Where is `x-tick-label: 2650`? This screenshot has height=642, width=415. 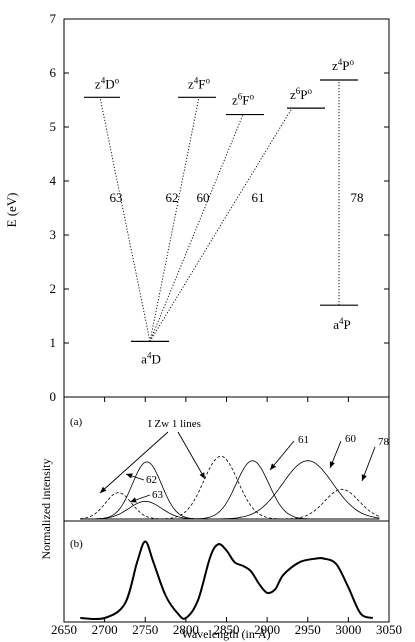
x-tick-label: 2650 is located at coordinates (64, 629).